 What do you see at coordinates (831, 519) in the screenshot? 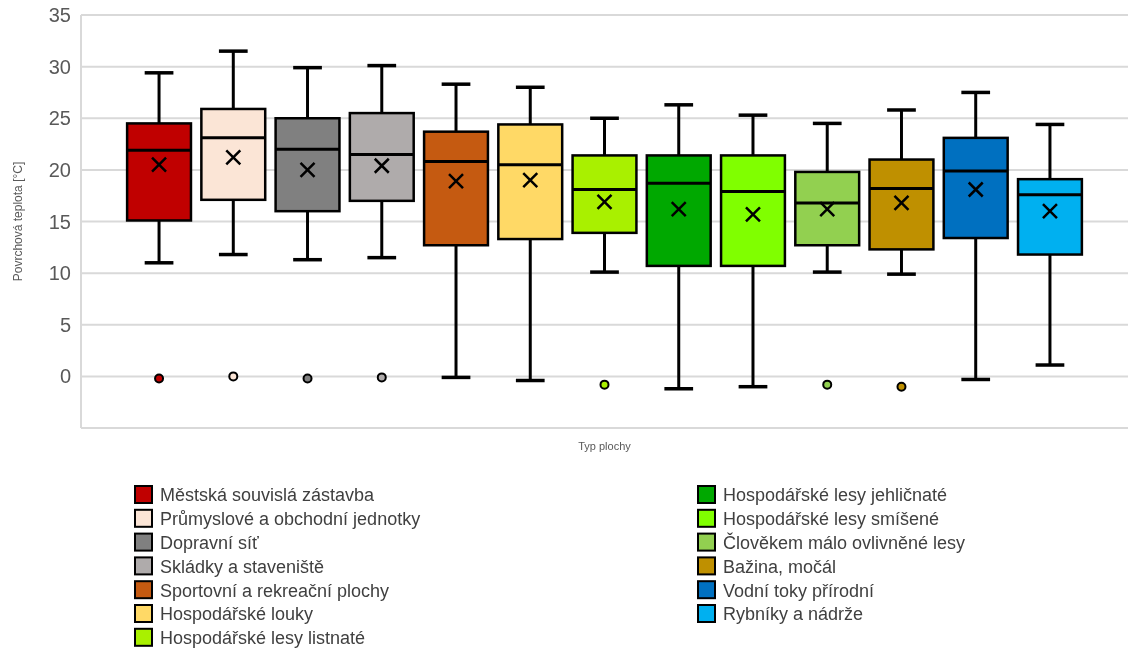
I see `legend-label: Hospodářské lesy smíšené` at bounding box center [831, 519].